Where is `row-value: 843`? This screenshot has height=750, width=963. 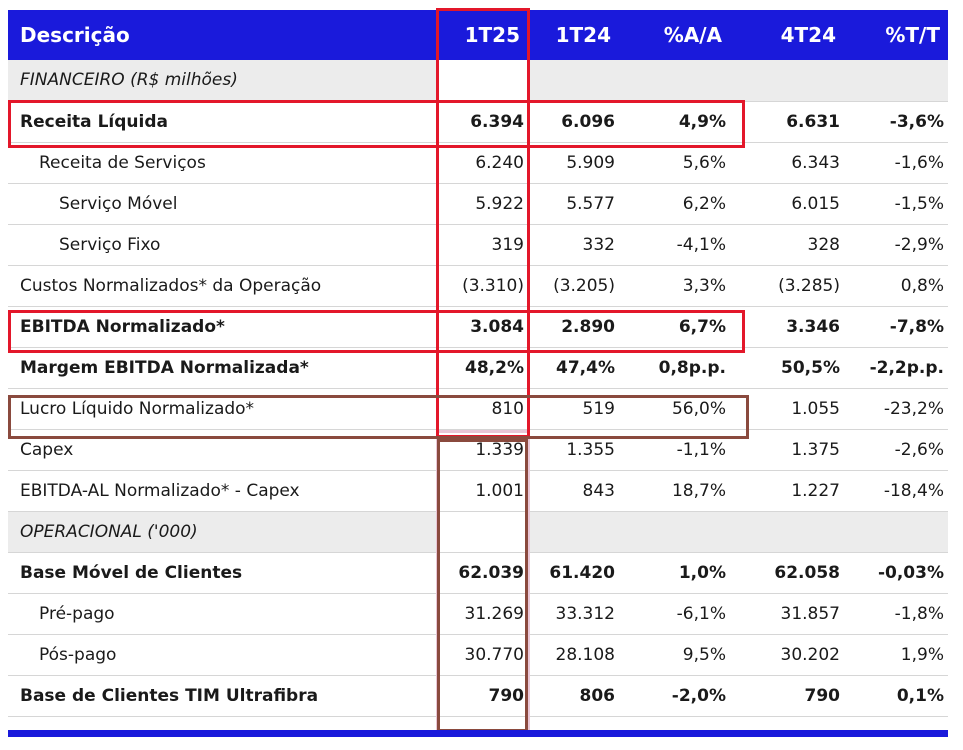 row-value: 843 is located at coordinates (573, 491).